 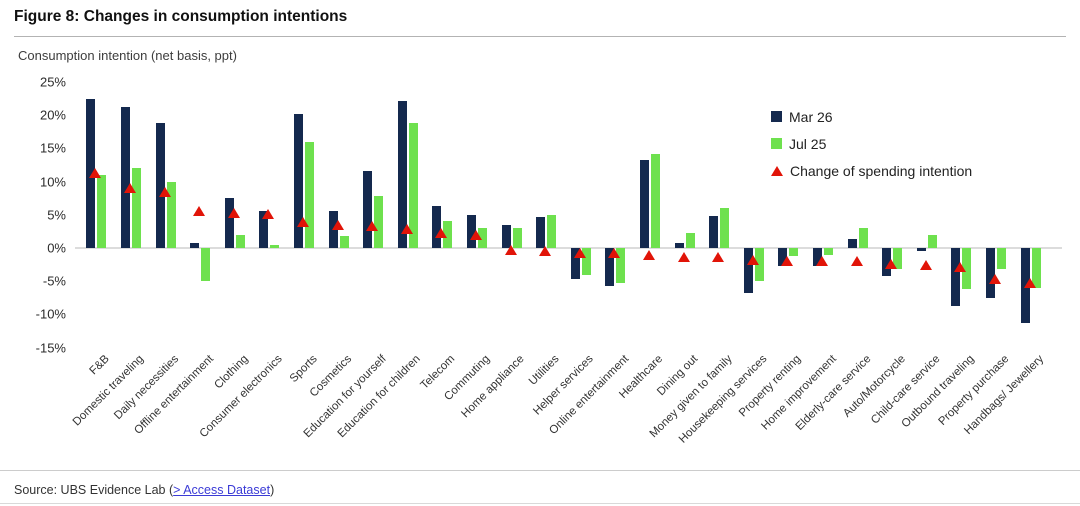 I want to click on zero-axis-line, so click(x=568, y=248).